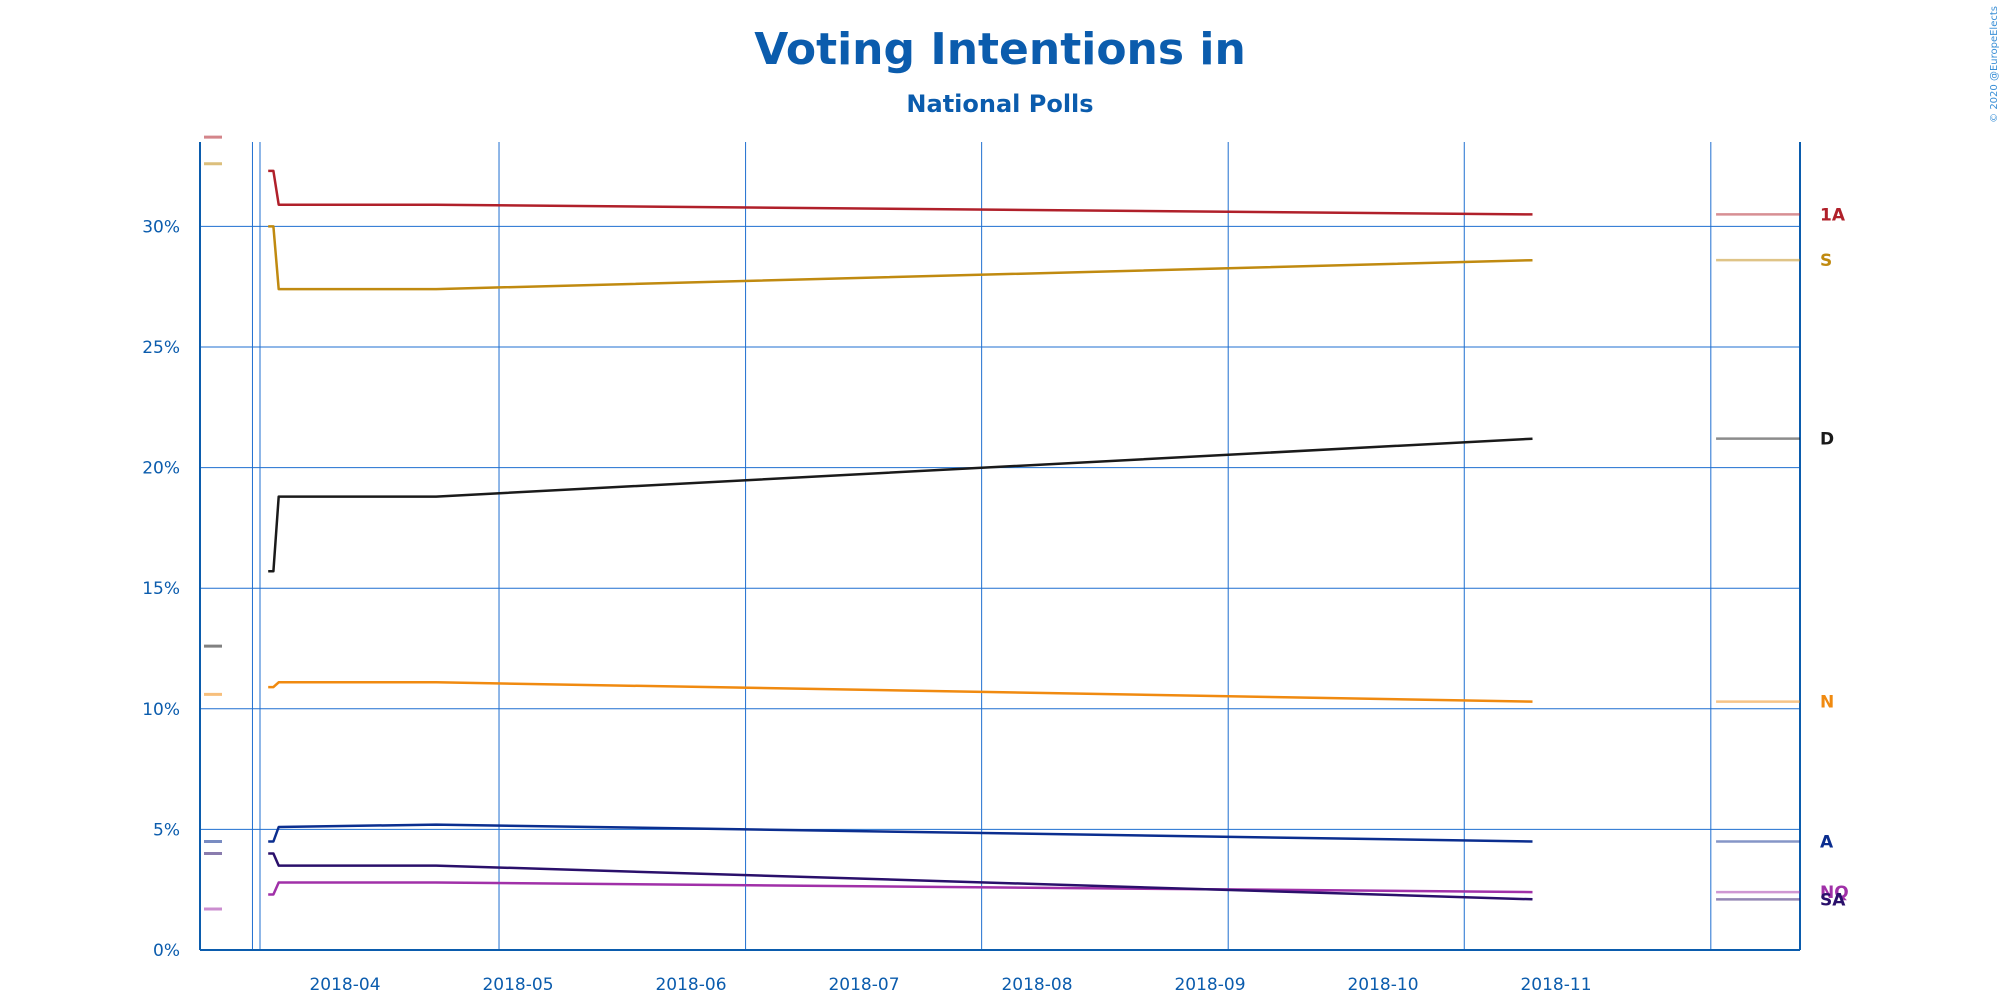 This screenshot has width=2000, height=1000. I want to click on series-line-nq, so click(900, 888).